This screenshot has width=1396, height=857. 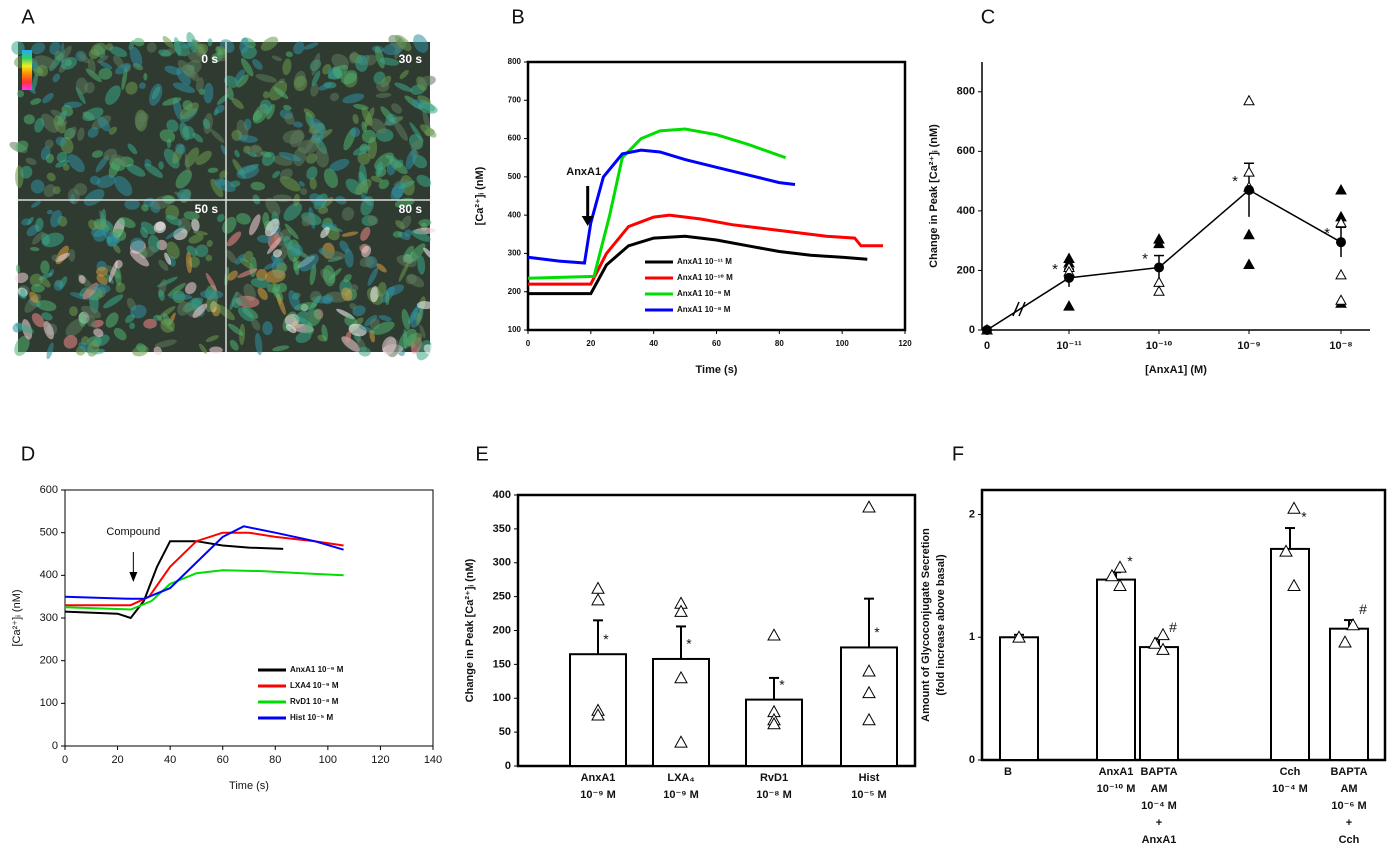 What do you see at coordinates (505, 732) in the screenshot?
I see `y-tick-label: 50` at bounding box center [505, 732].